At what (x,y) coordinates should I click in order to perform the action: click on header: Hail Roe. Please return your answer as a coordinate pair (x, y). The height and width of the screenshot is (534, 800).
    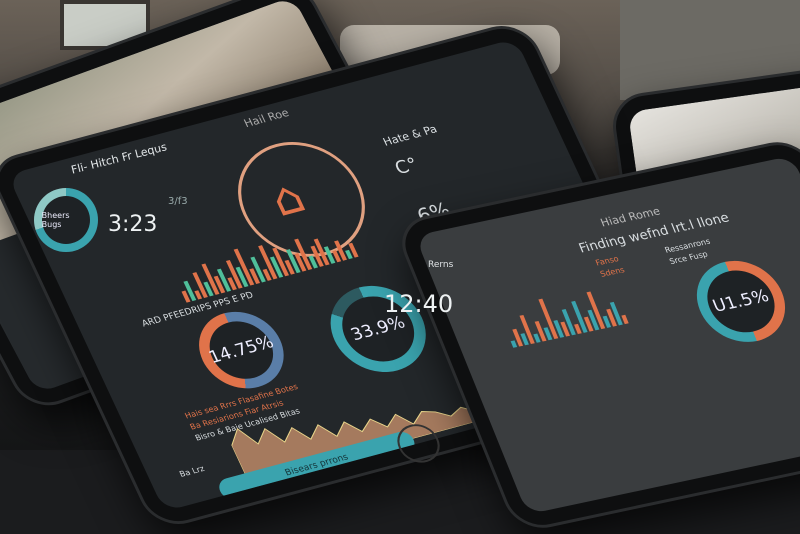
    Looking at the image, I should click on (266, 118).